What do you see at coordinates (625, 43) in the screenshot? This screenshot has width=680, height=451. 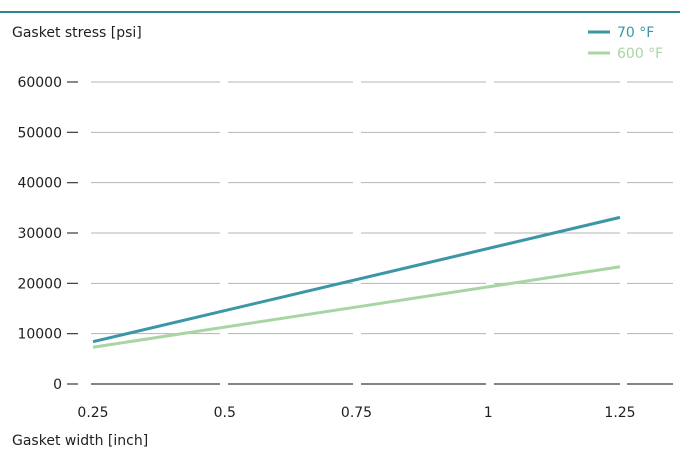 I see `legend: 70 °F 600 °F` at bounding box center [625, 43].